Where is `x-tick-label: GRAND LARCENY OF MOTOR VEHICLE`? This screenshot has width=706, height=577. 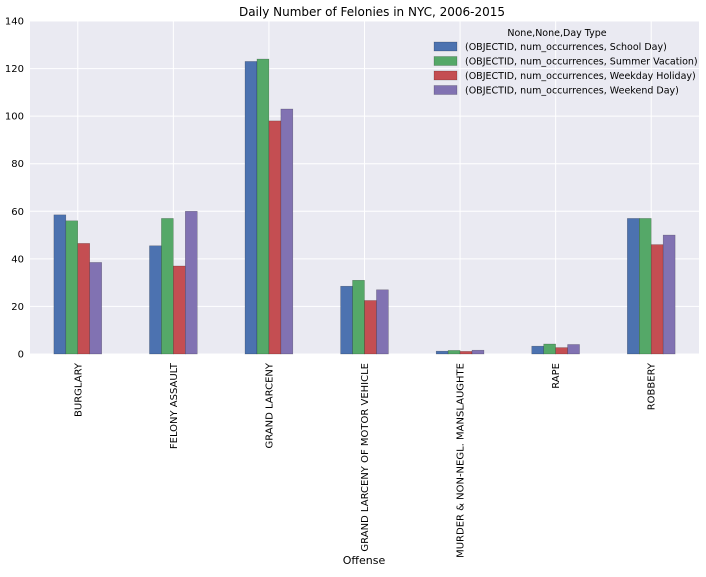 x-tick-label: GRAND LARCENY OF MOTOR VEHICLE is located at coordinates (365, 457).